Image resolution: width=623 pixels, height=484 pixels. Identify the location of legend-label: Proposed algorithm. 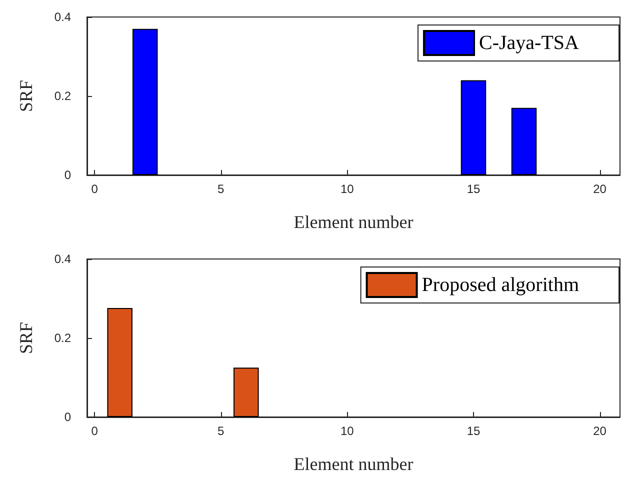
(501, 285).